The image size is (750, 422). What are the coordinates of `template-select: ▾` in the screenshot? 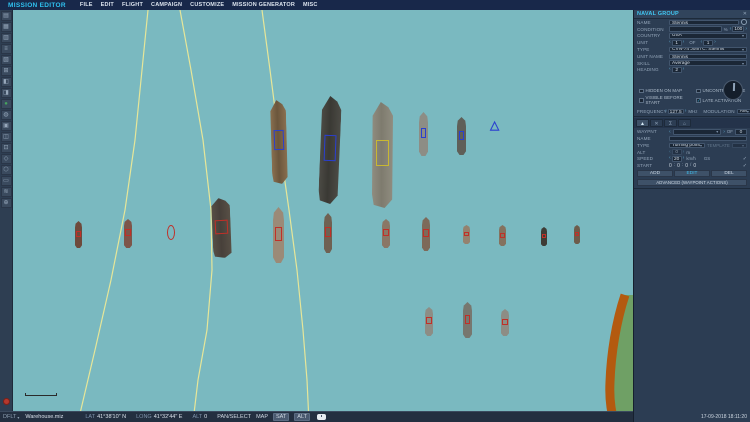 It's located at (739, 145).